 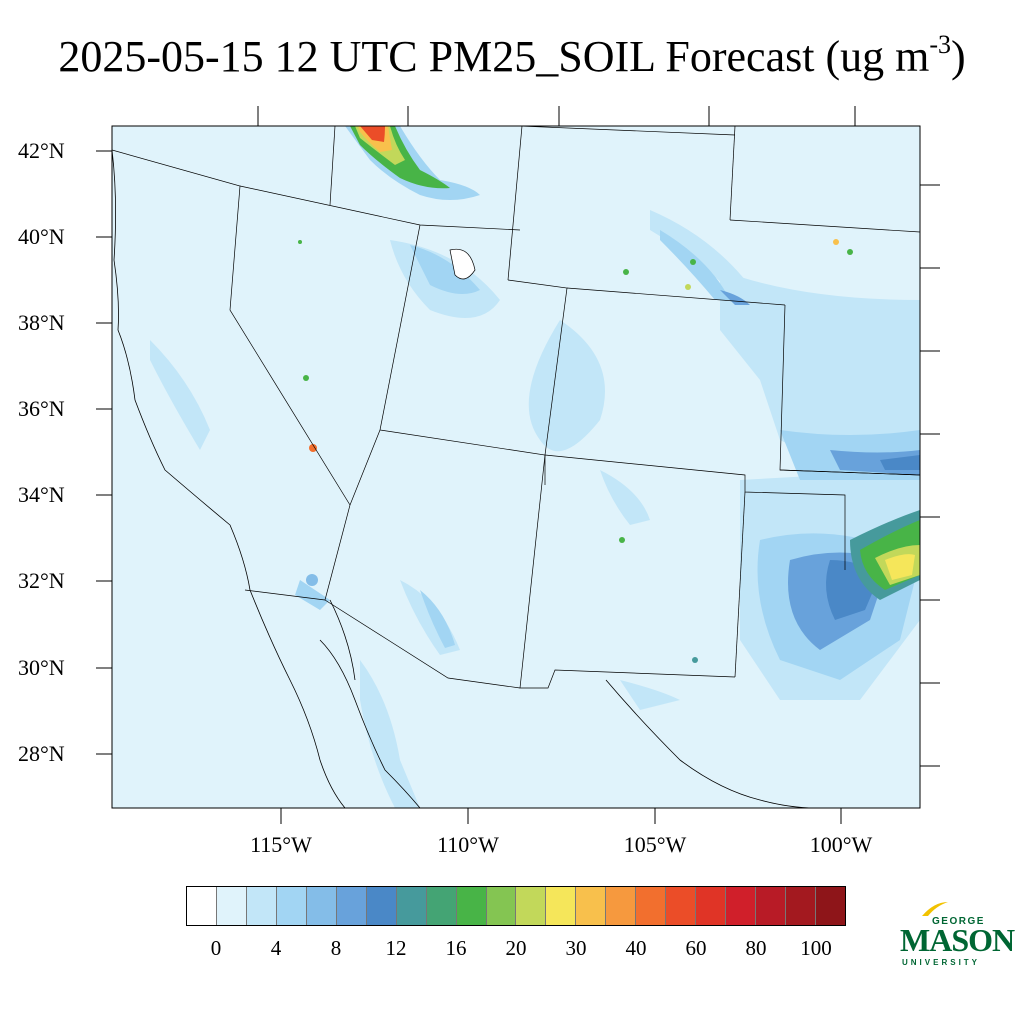 What do you see at coordinates (516, 948) in the screenshot?
I see `colorbar-label: 20` at bounding box center [516, 948].